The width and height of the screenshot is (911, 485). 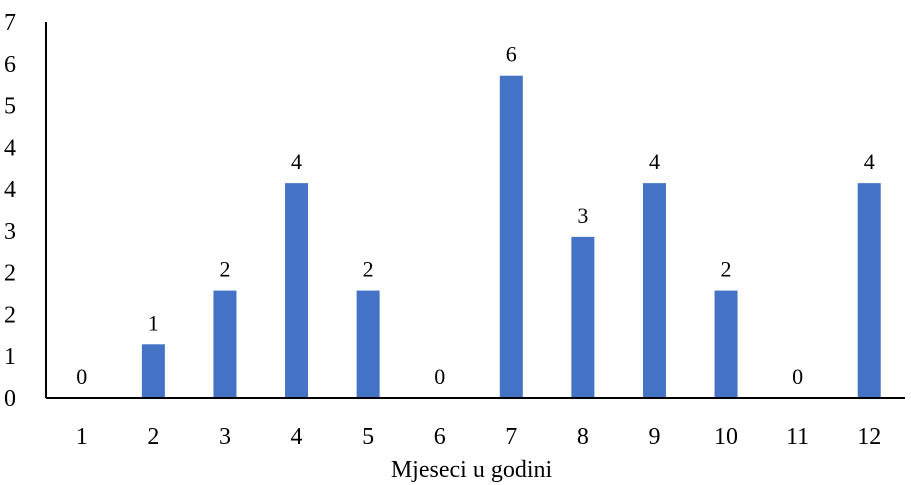 I want to click on y-tick-label: 5, so click(x=10, y=107).